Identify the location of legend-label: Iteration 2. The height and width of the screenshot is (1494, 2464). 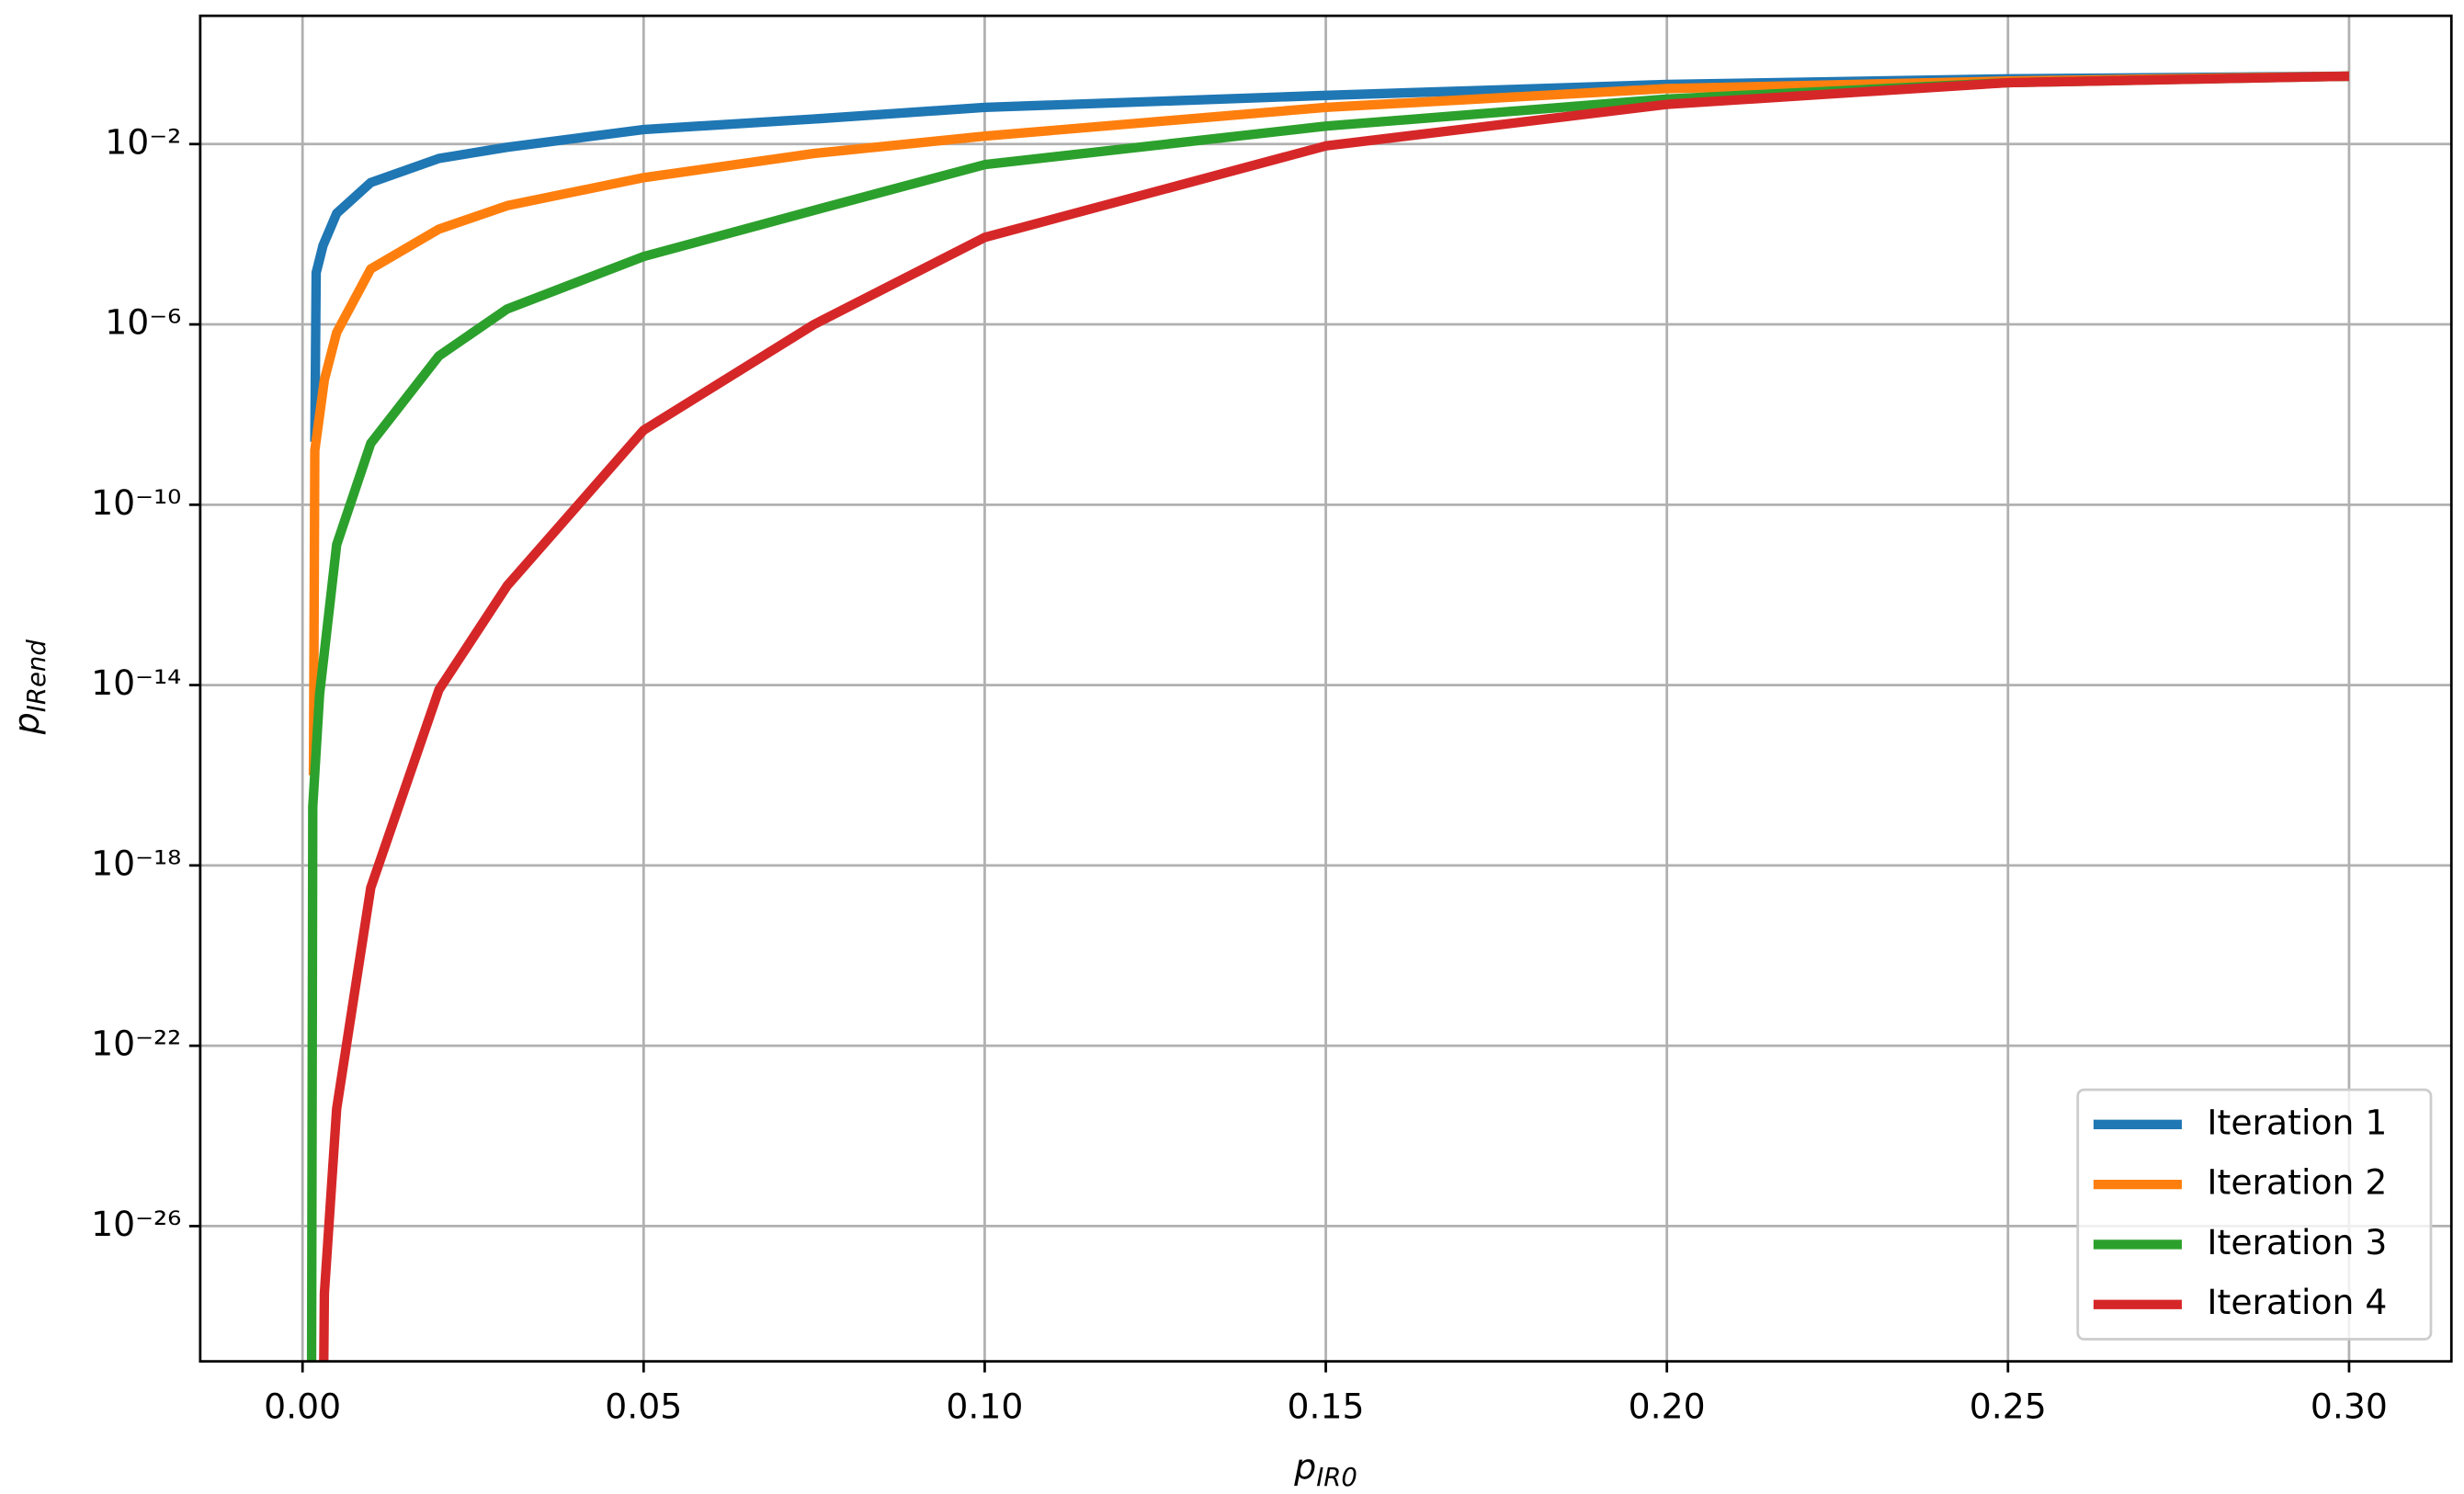
(2297, 1182).